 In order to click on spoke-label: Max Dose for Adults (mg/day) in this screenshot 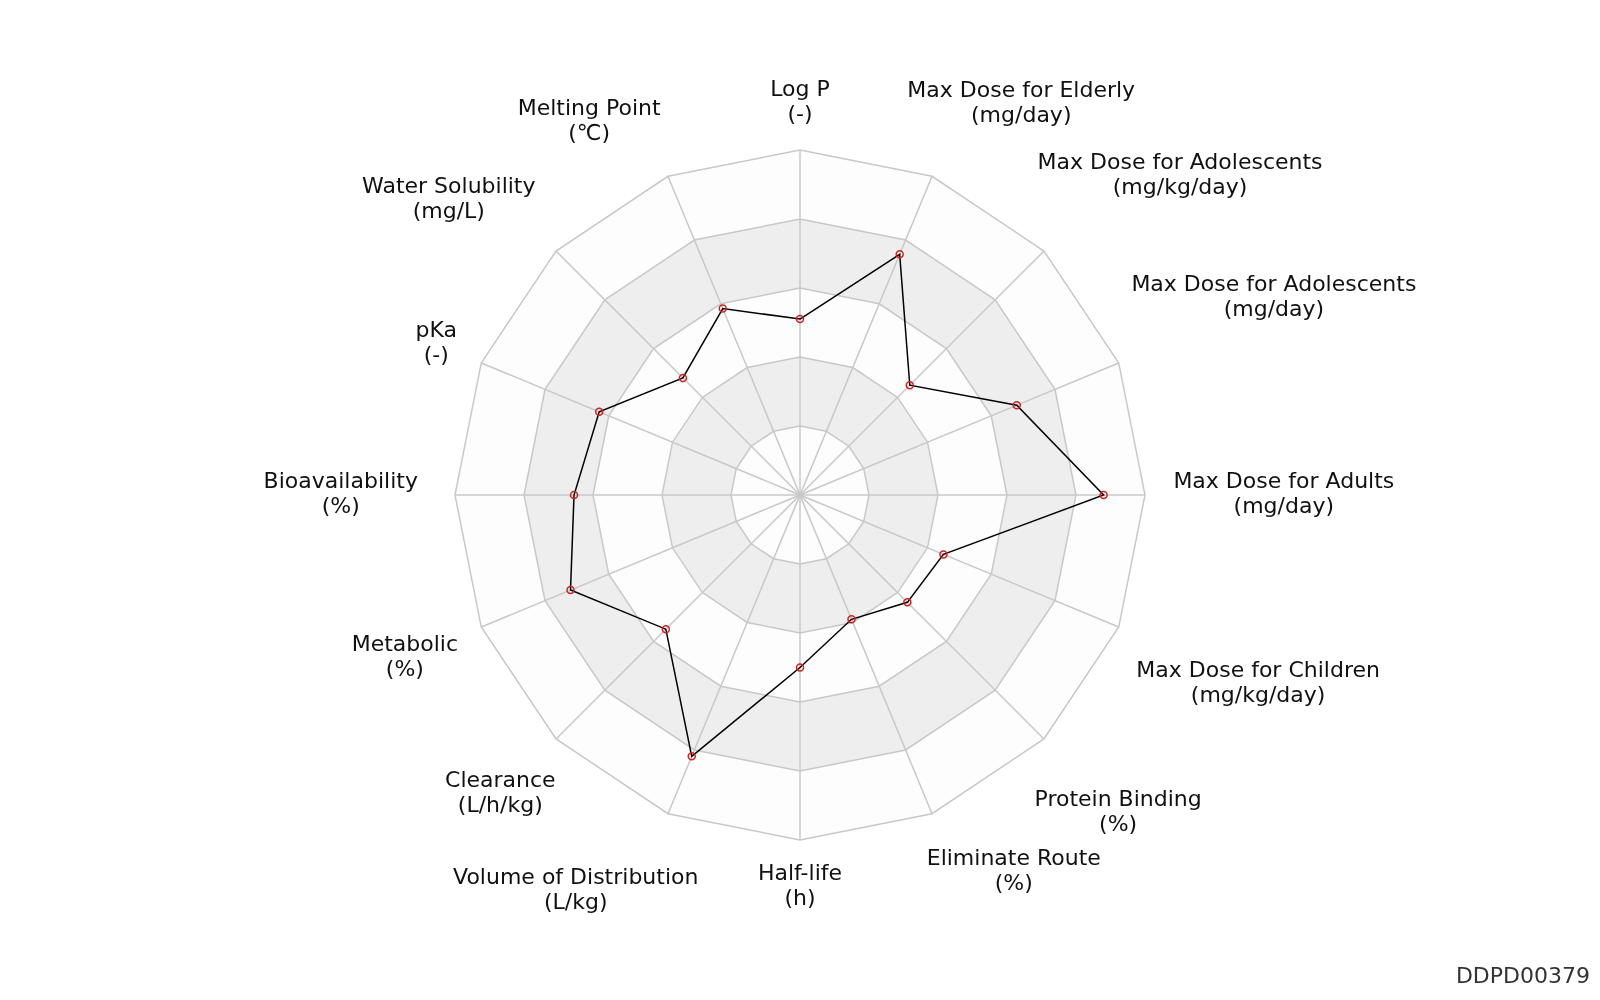, I will do `click(1284, 492)`.